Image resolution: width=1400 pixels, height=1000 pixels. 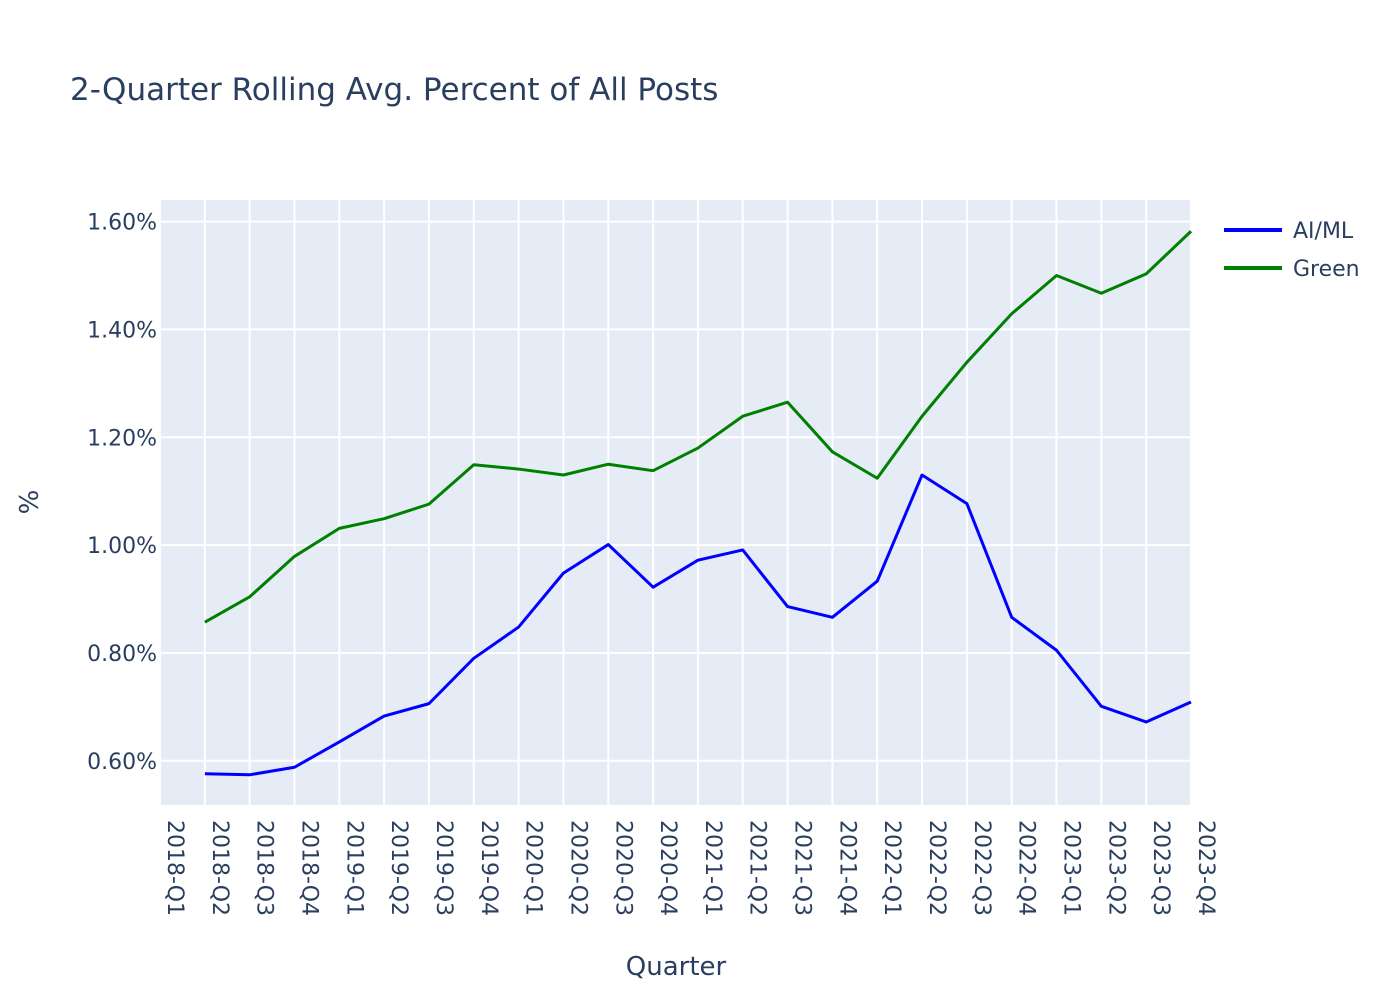 What do you see at coordinates (1160, 868) in the screenshot?
I see `x-tick-label: 2023-Q3` at bounding box center [1160, 868].